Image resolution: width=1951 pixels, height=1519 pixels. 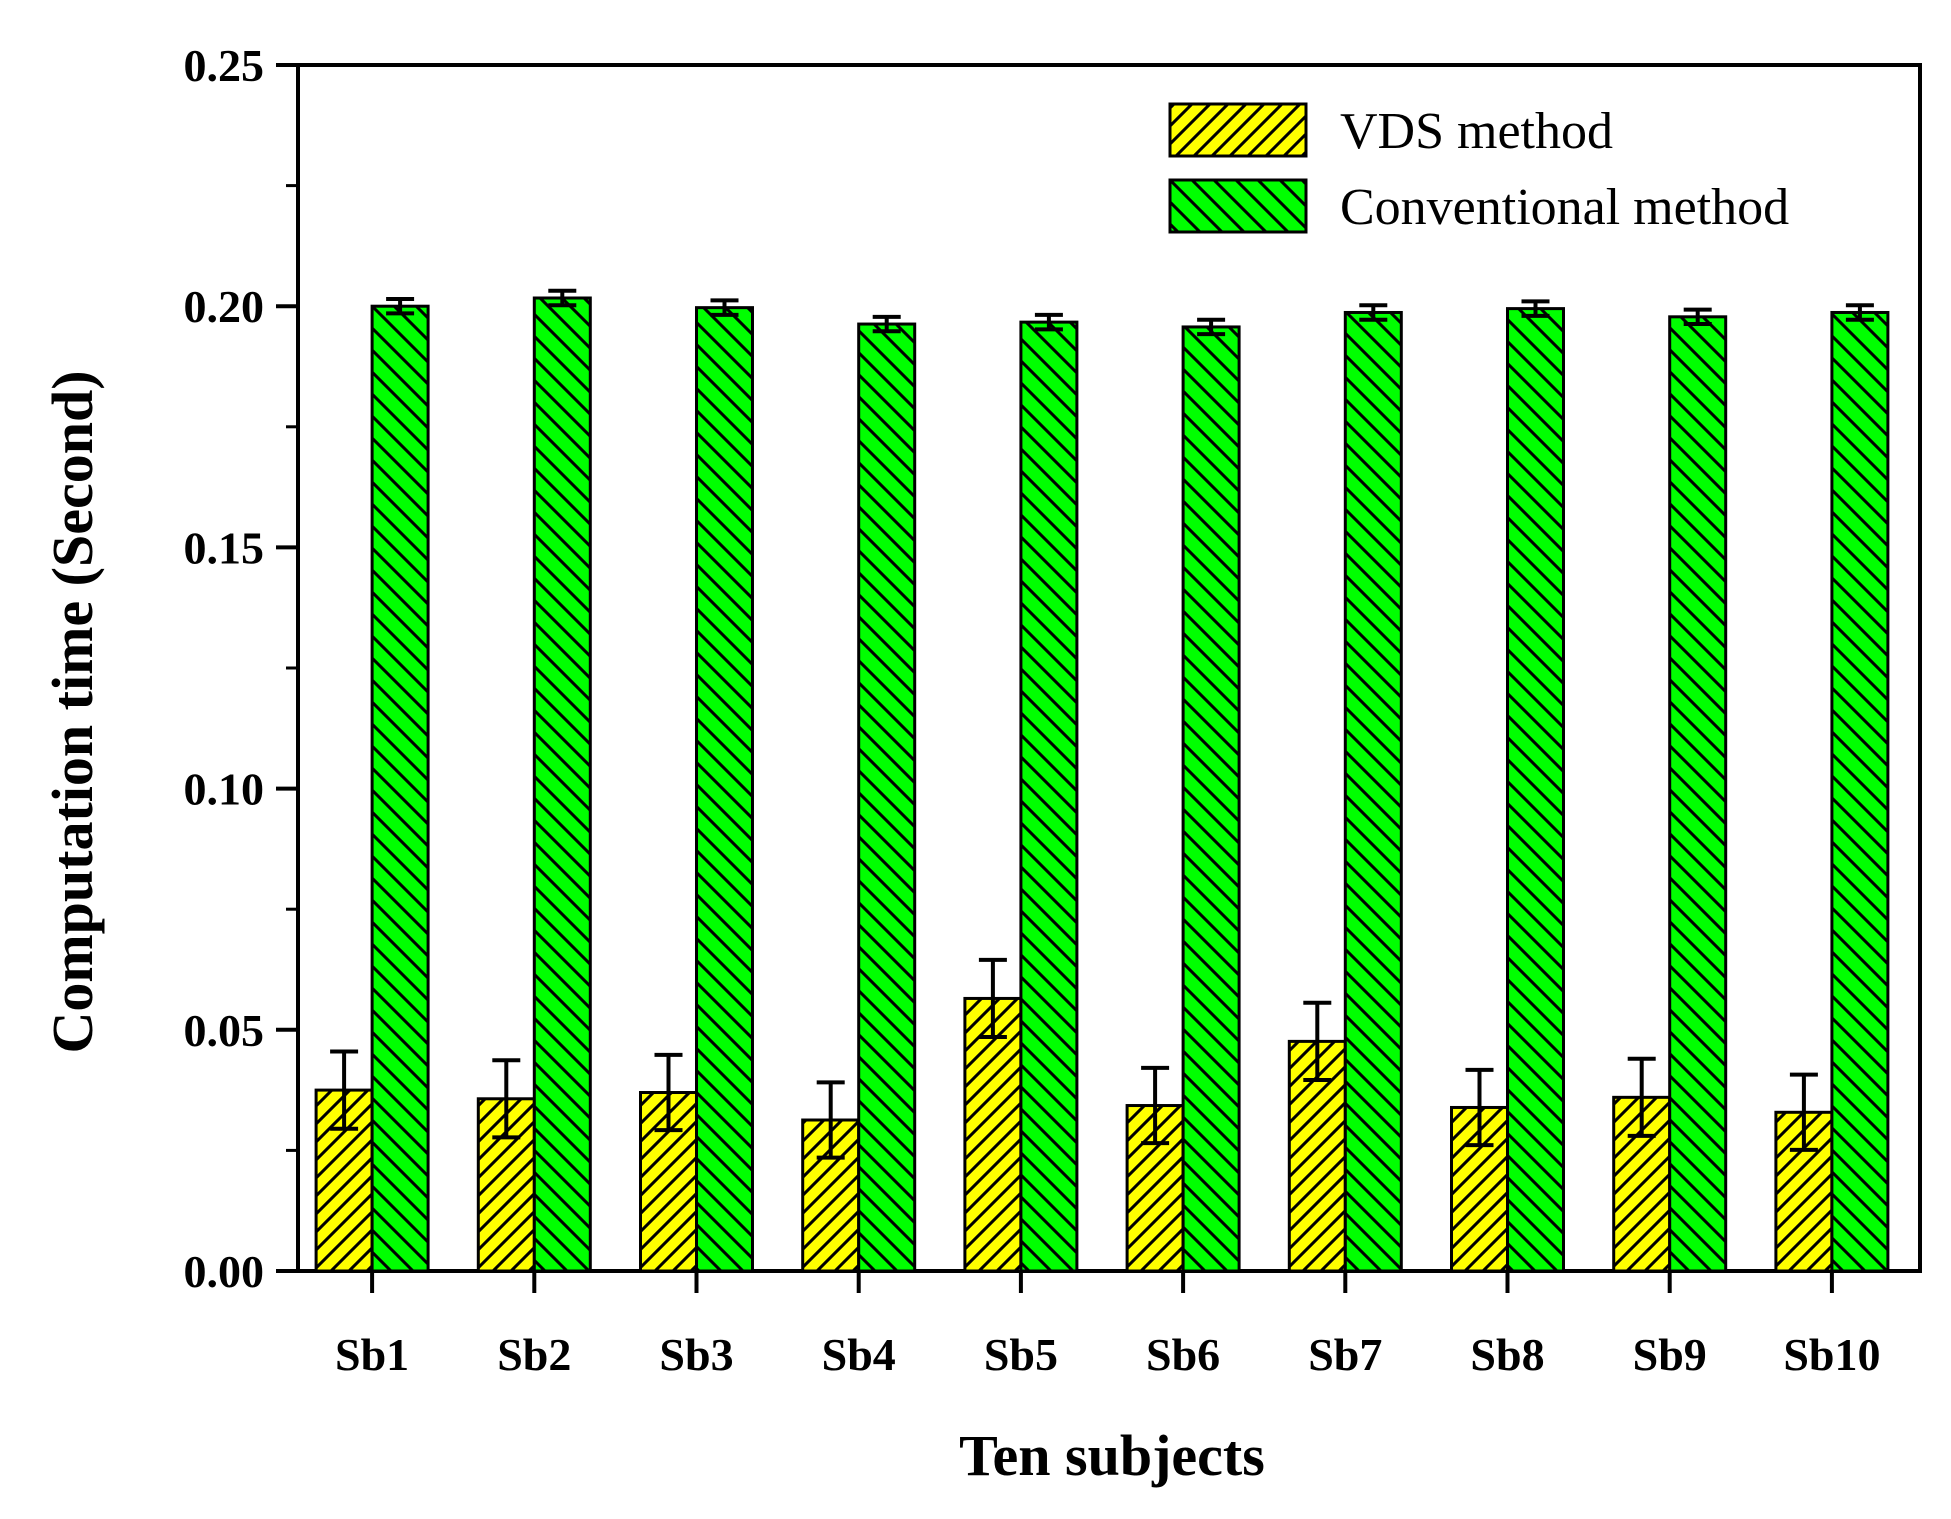 I want to click on bar-vds-sb5, so click(x=993, y=1115).